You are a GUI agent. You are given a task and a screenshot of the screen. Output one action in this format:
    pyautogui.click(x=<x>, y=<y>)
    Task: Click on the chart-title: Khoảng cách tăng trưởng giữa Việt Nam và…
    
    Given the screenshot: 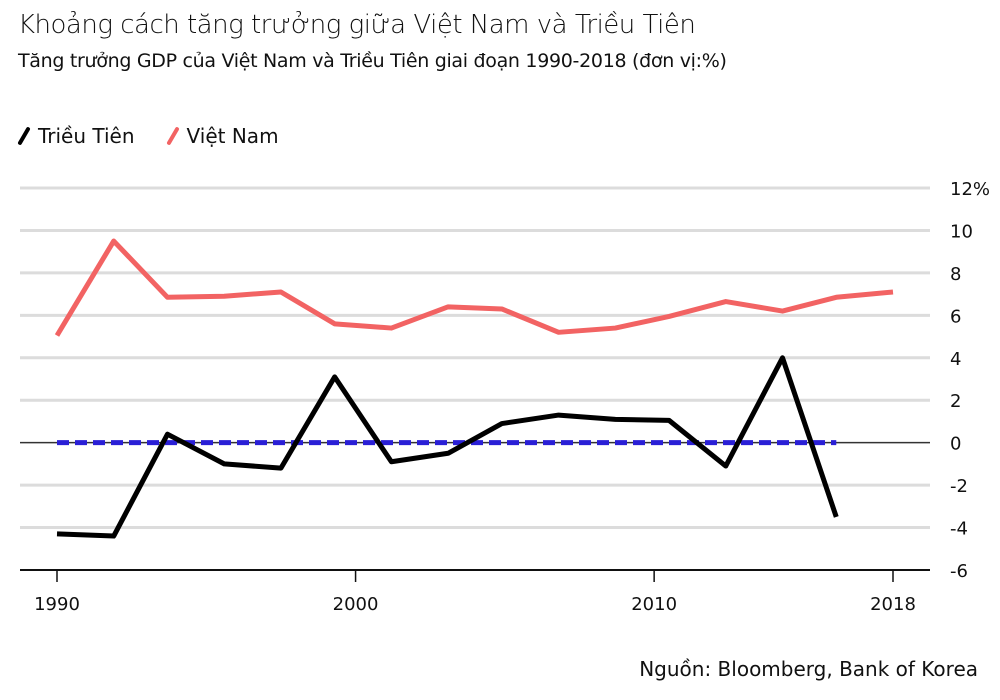 What is the action you would take?
    pyautogui.click(x=357, y=25)
    